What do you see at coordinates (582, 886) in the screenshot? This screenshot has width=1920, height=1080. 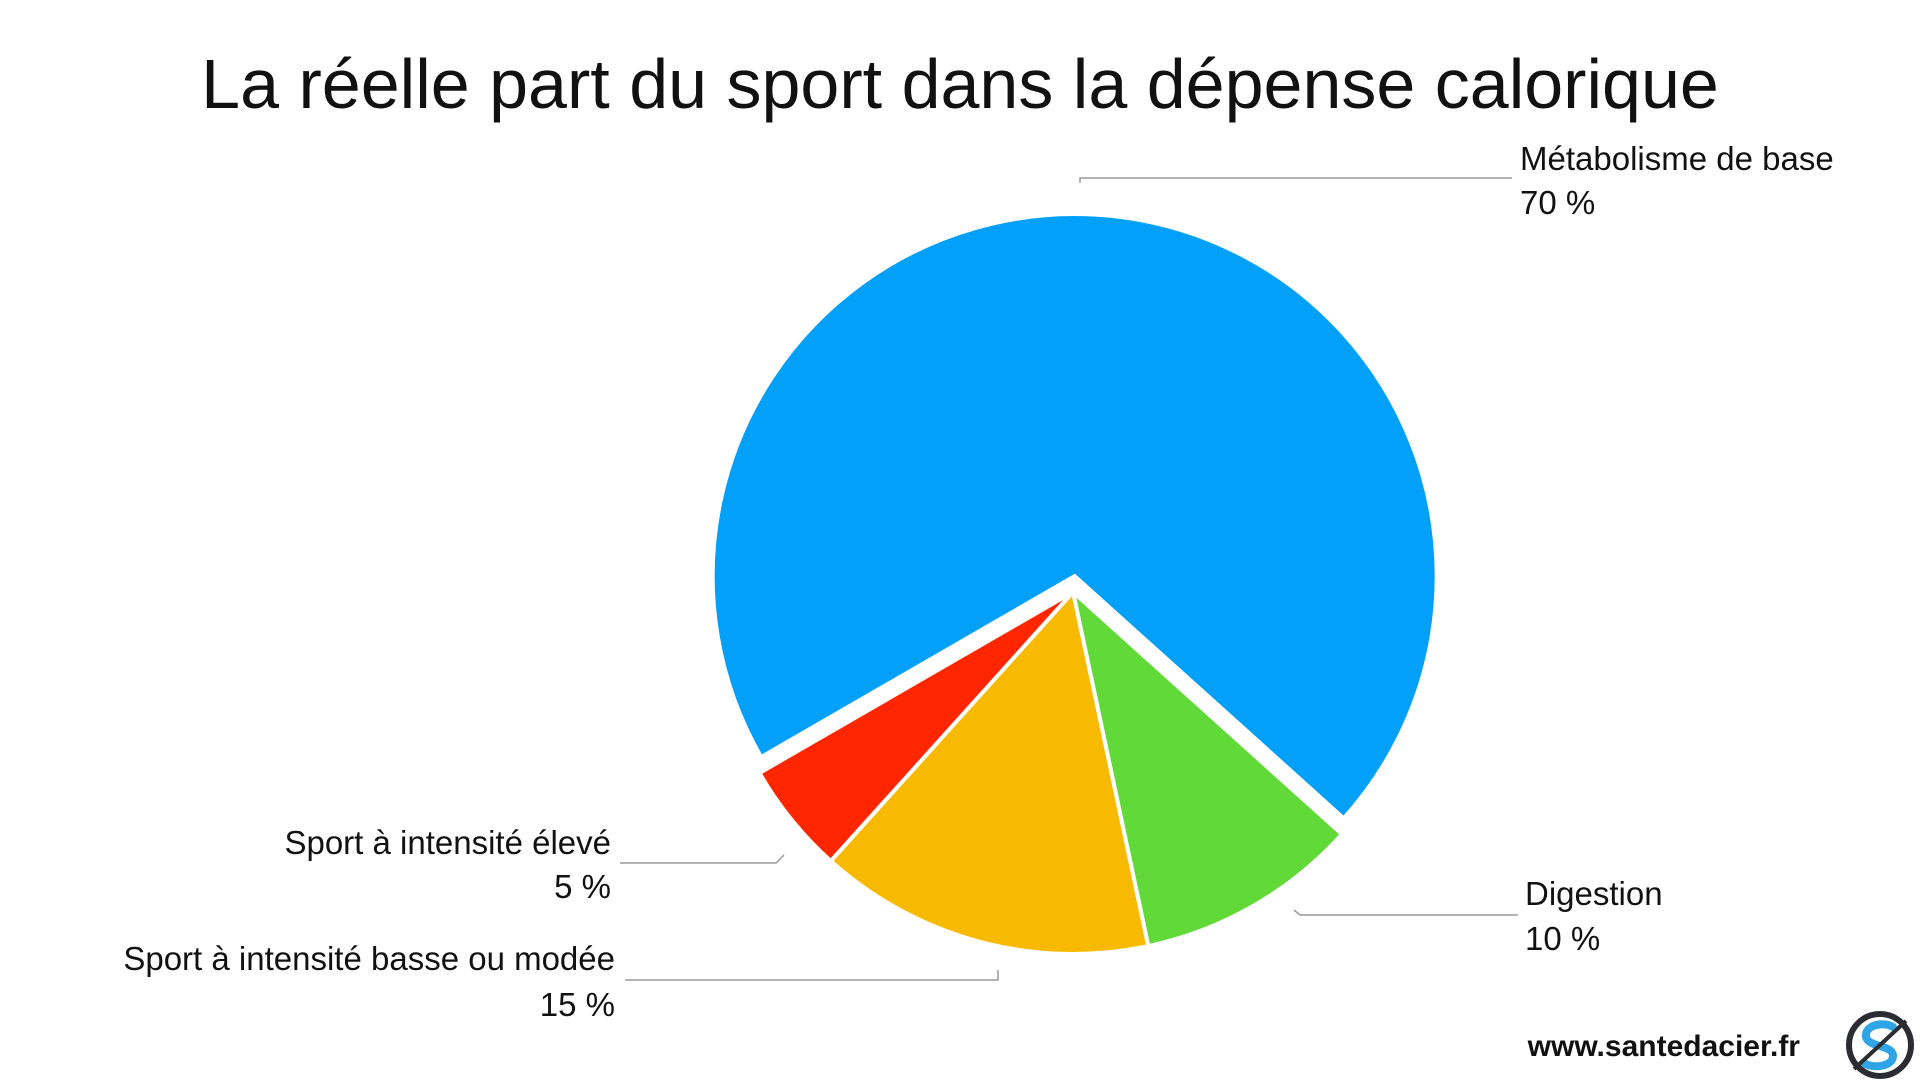 I see `slice-value-label-sport-a-intensite-eleve: 5 %` at bounding box center [582, 886].